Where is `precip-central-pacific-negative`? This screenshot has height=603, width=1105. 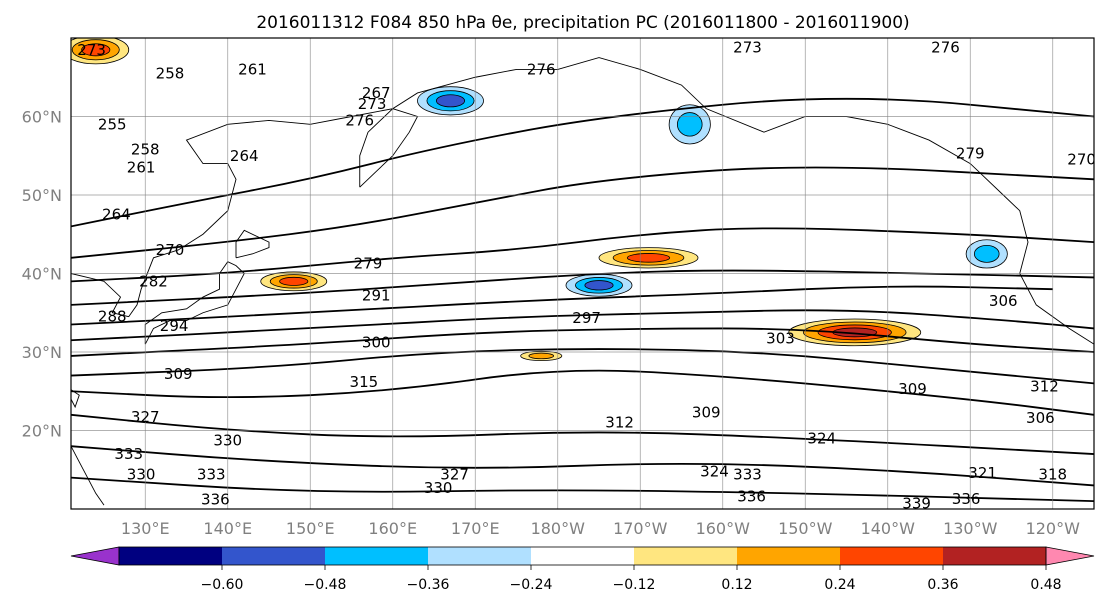 precip-central-pacific-negative is located at coordinates (599, 285).